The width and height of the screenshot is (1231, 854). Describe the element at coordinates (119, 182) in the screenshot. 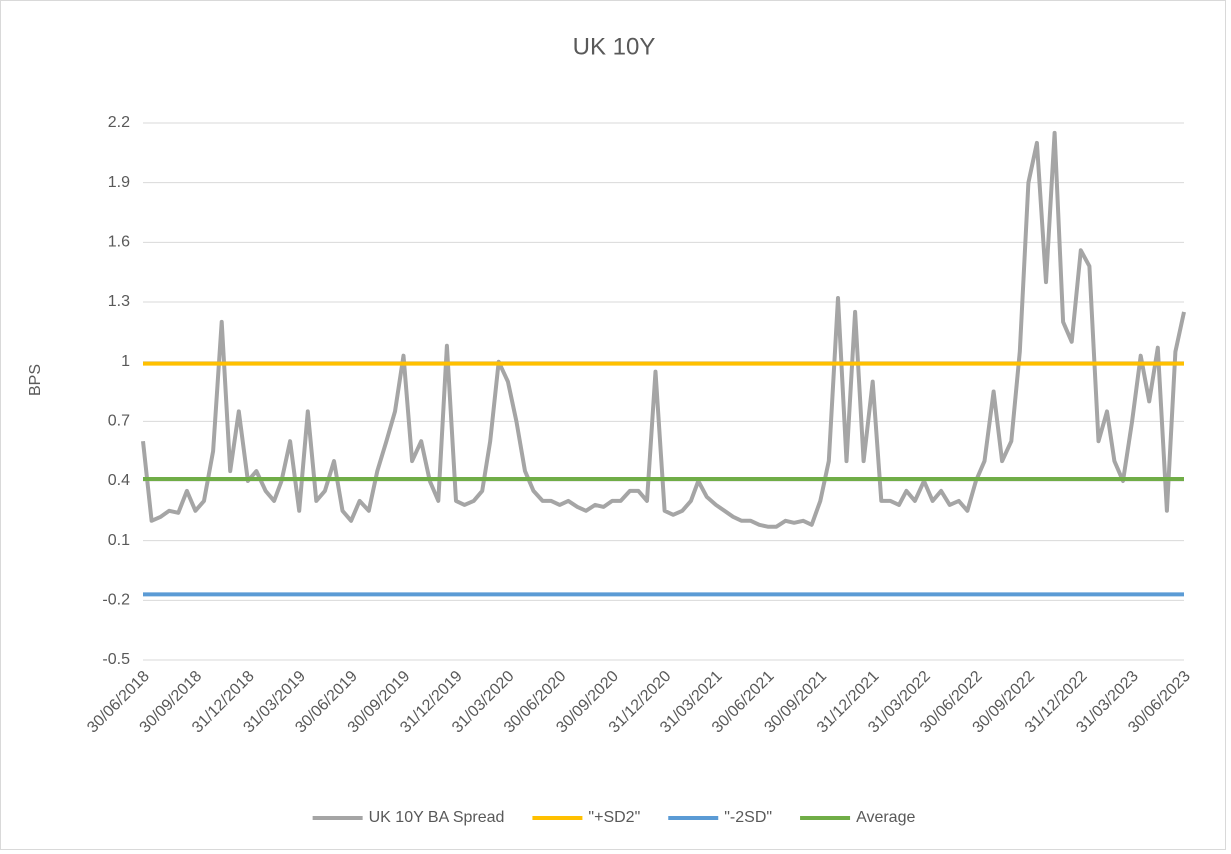

I see `y-tick-label: 1.9` at that location.